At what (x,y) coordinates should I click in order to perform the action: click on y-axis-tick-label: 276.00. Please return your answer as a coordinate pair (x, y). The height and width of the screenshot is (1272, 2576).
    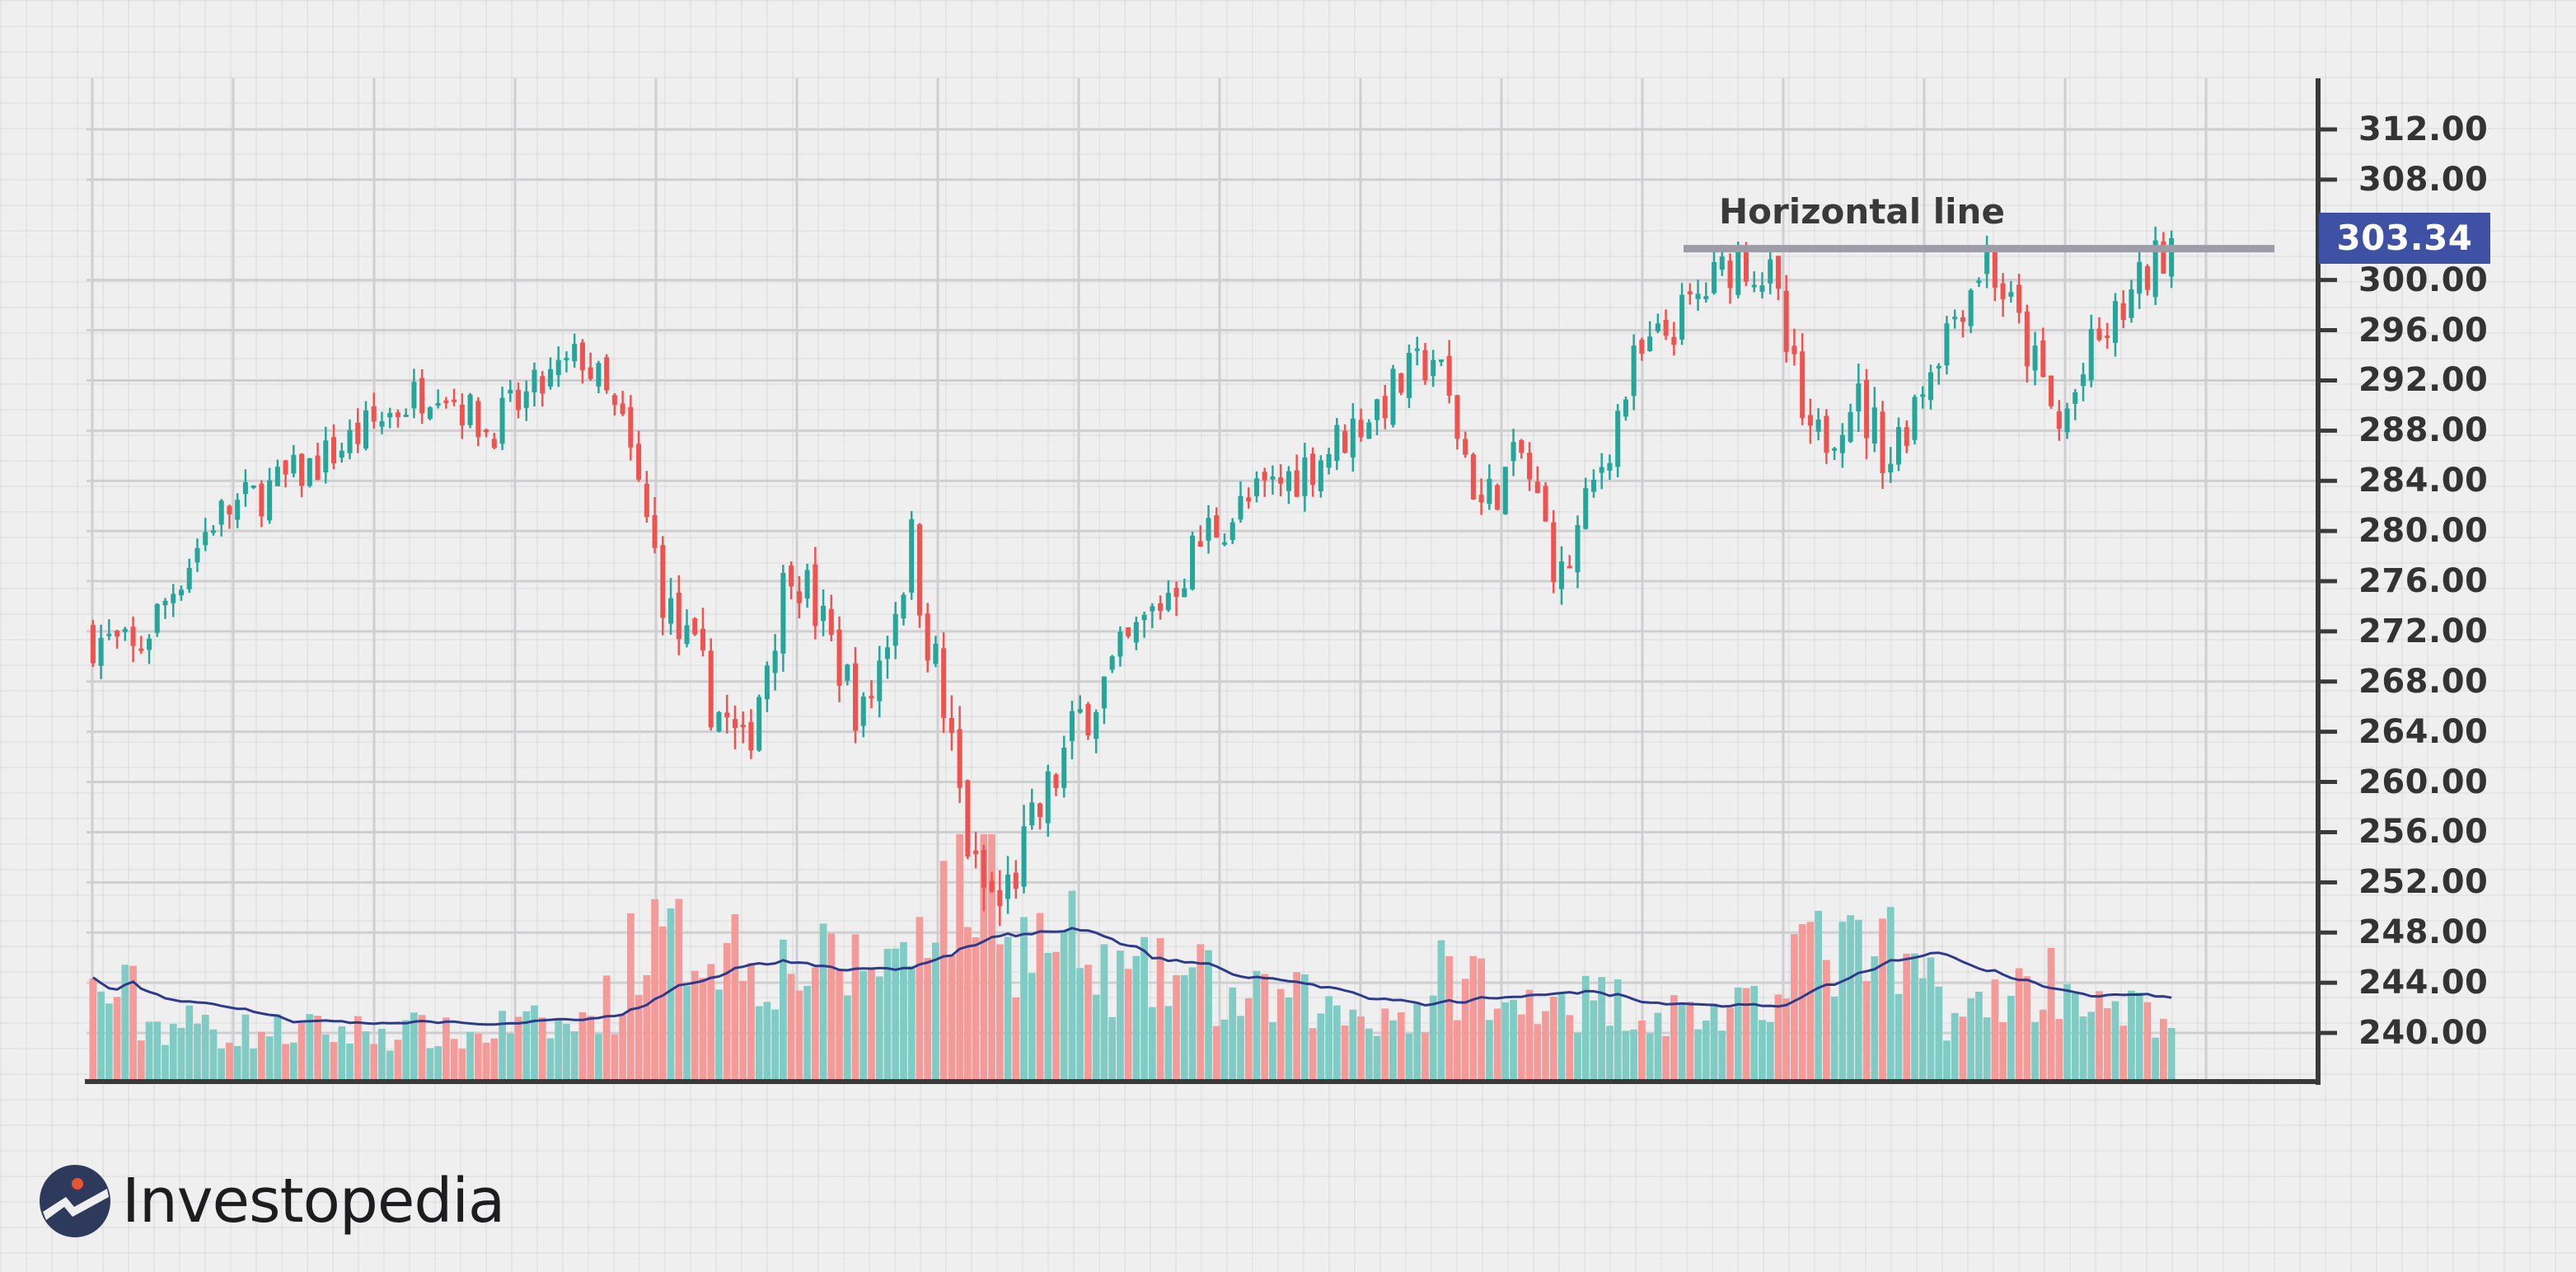
    Looking at the image, I should click on (2423, 581).